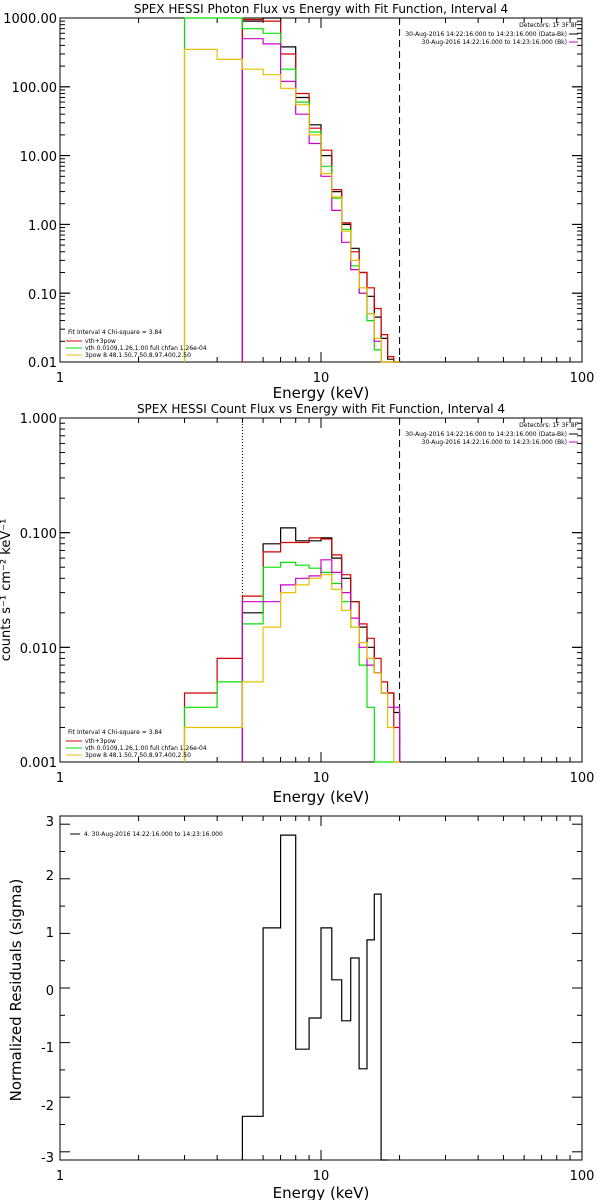  I want to click on count-series-vth-3pow, so click(292, 649).